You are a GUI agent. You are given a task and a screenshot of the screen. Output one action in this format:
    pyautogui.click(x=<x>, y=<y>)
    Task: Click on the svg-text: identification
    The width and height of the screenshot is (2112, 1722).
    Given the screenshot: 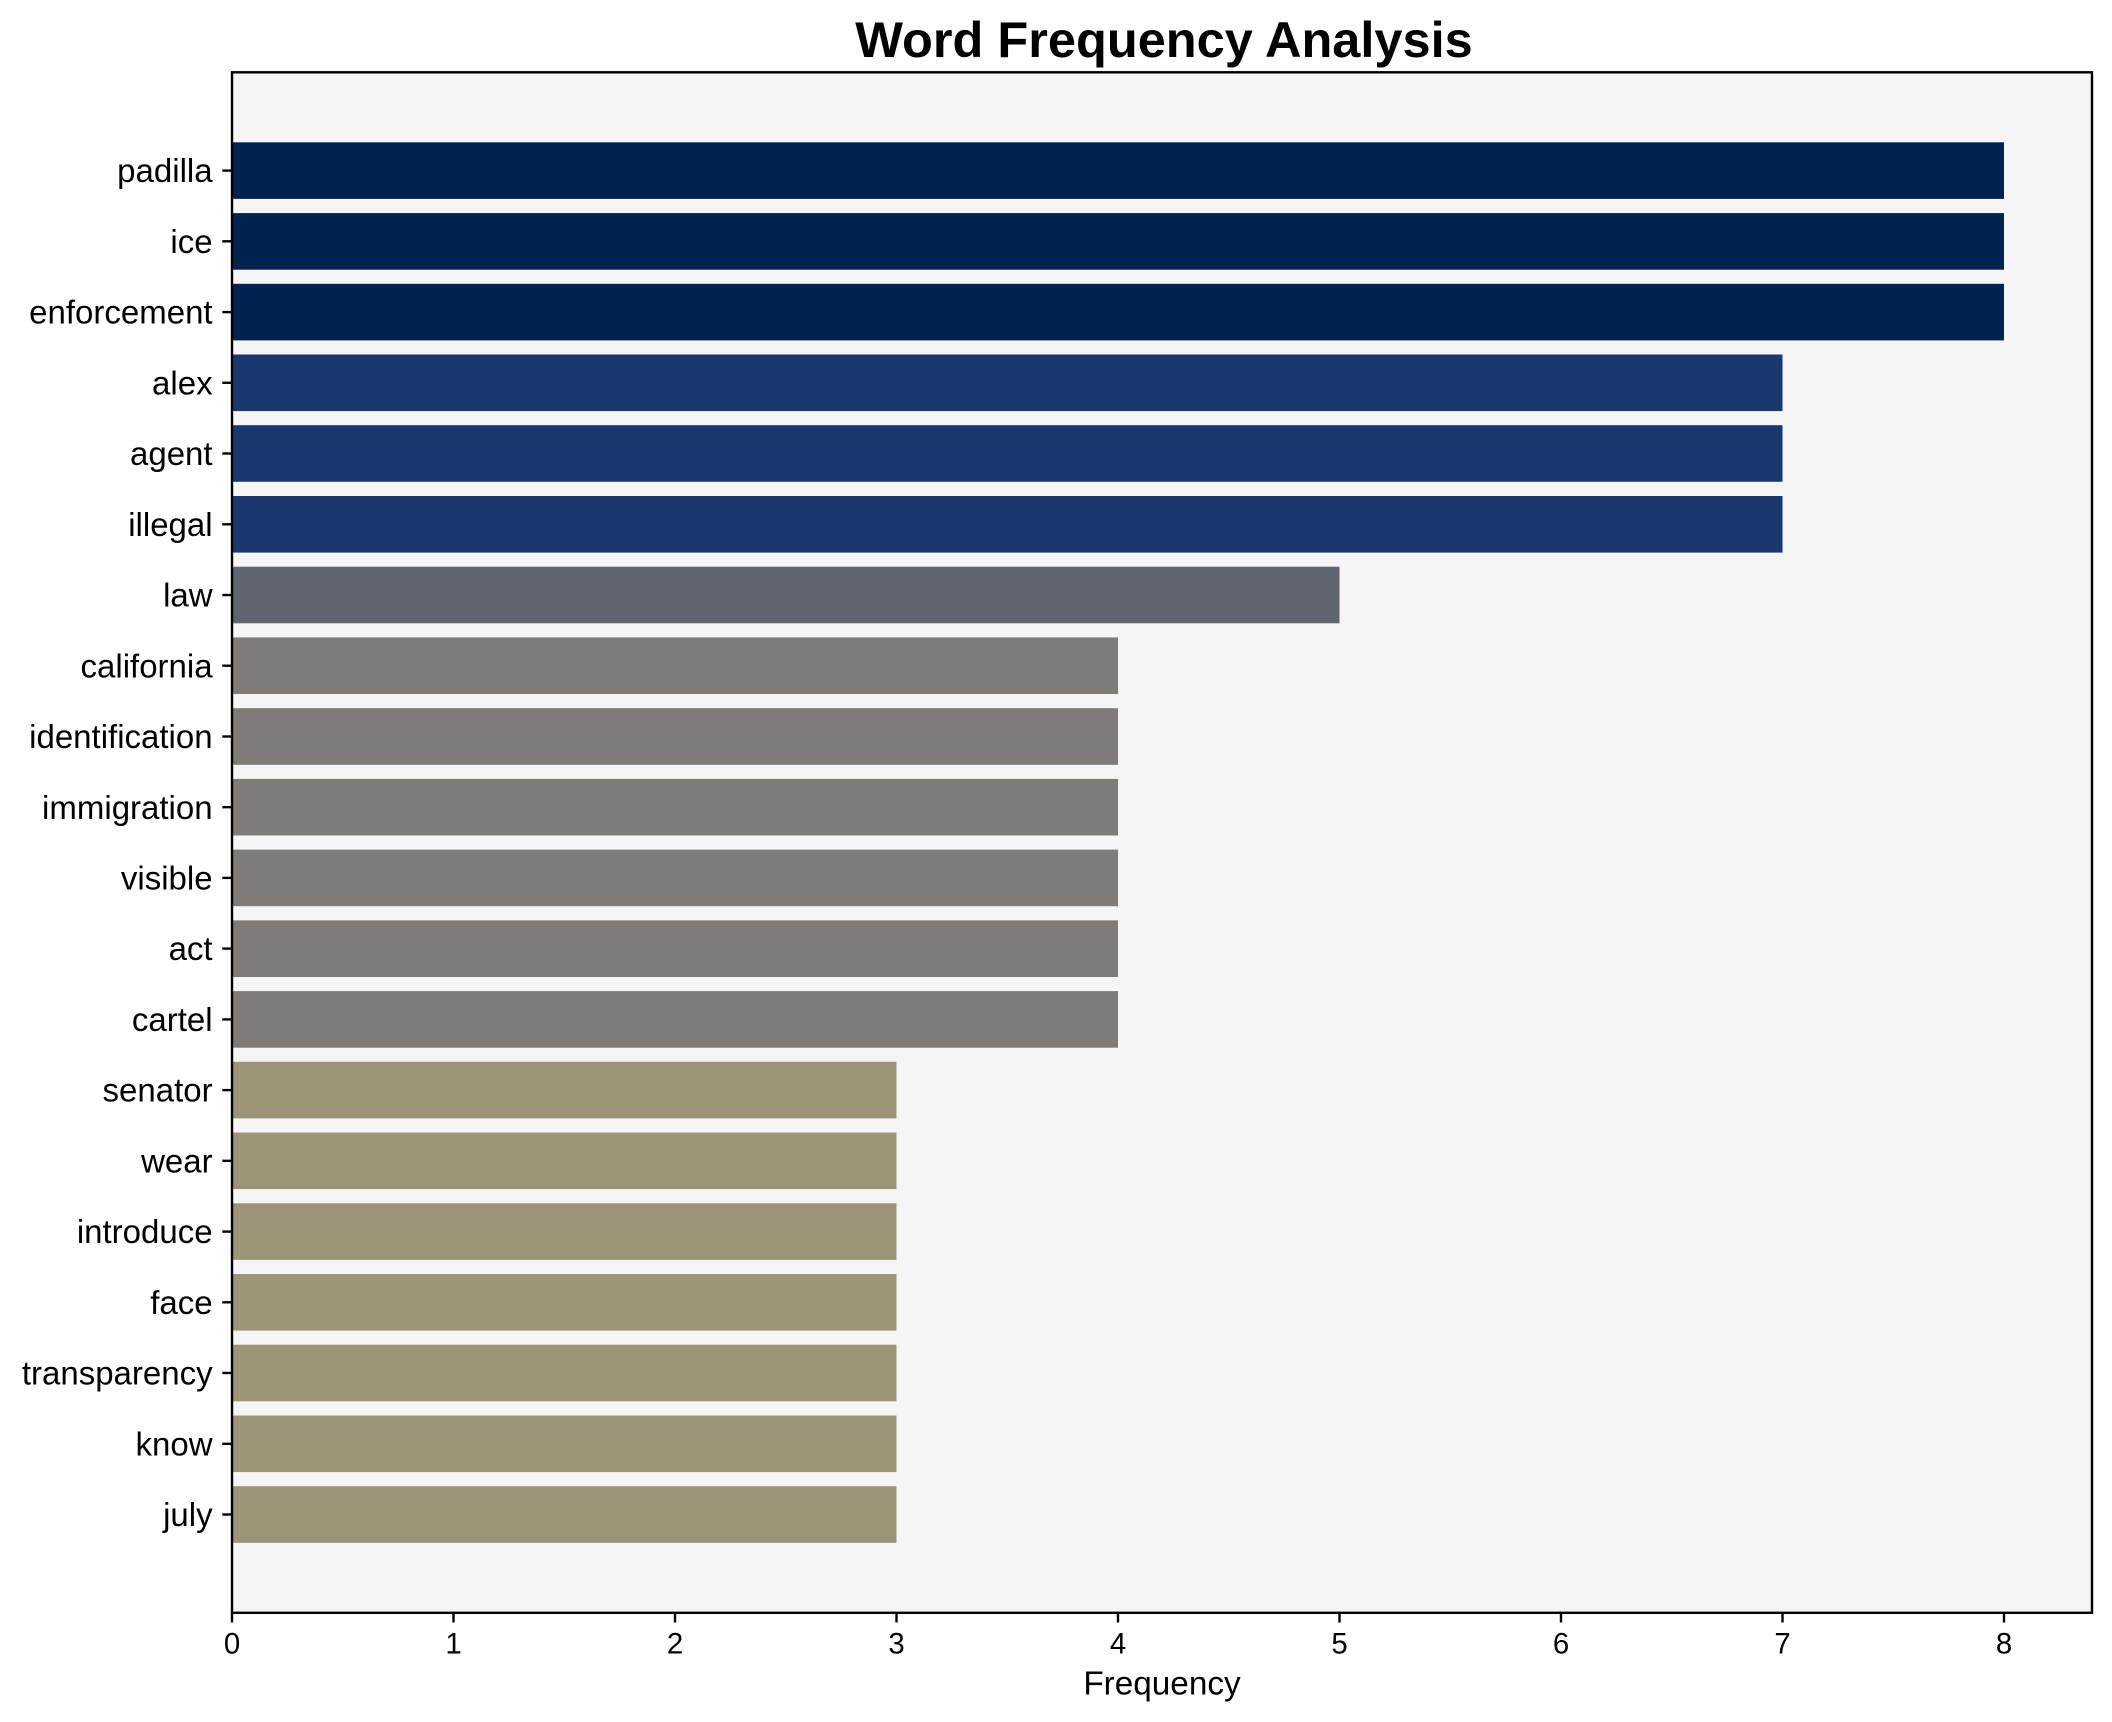 What is the action you would take?
    pyautogui.click(x=120, y=736)
    